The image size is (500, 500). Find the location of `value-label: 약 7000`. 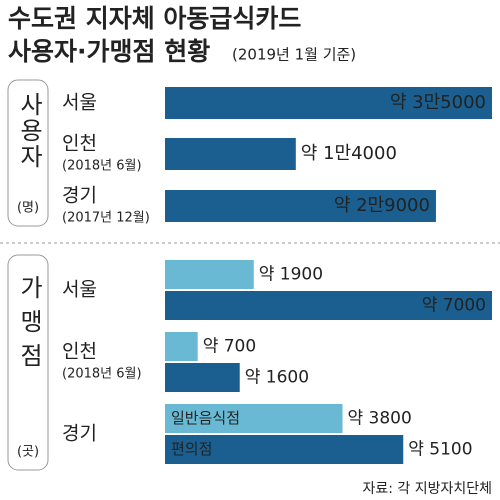

value-label: 약 7000 is located at coordinates (454, 306).